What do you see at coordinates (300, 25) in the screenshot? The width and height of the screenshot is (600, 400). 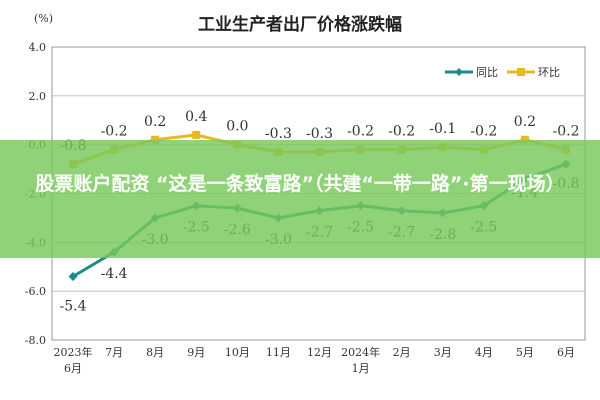 I see `chart-title: 工业生产者出厂价格涨跌幅` at bounding box center [300, 25].